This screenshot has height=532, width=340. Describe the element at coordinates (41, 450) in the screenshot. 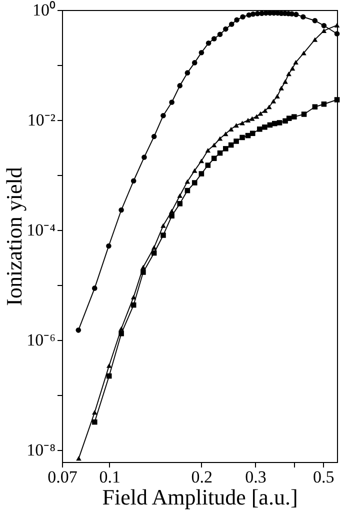

I see `y-tick-label: 10⁻⁸` at that location.